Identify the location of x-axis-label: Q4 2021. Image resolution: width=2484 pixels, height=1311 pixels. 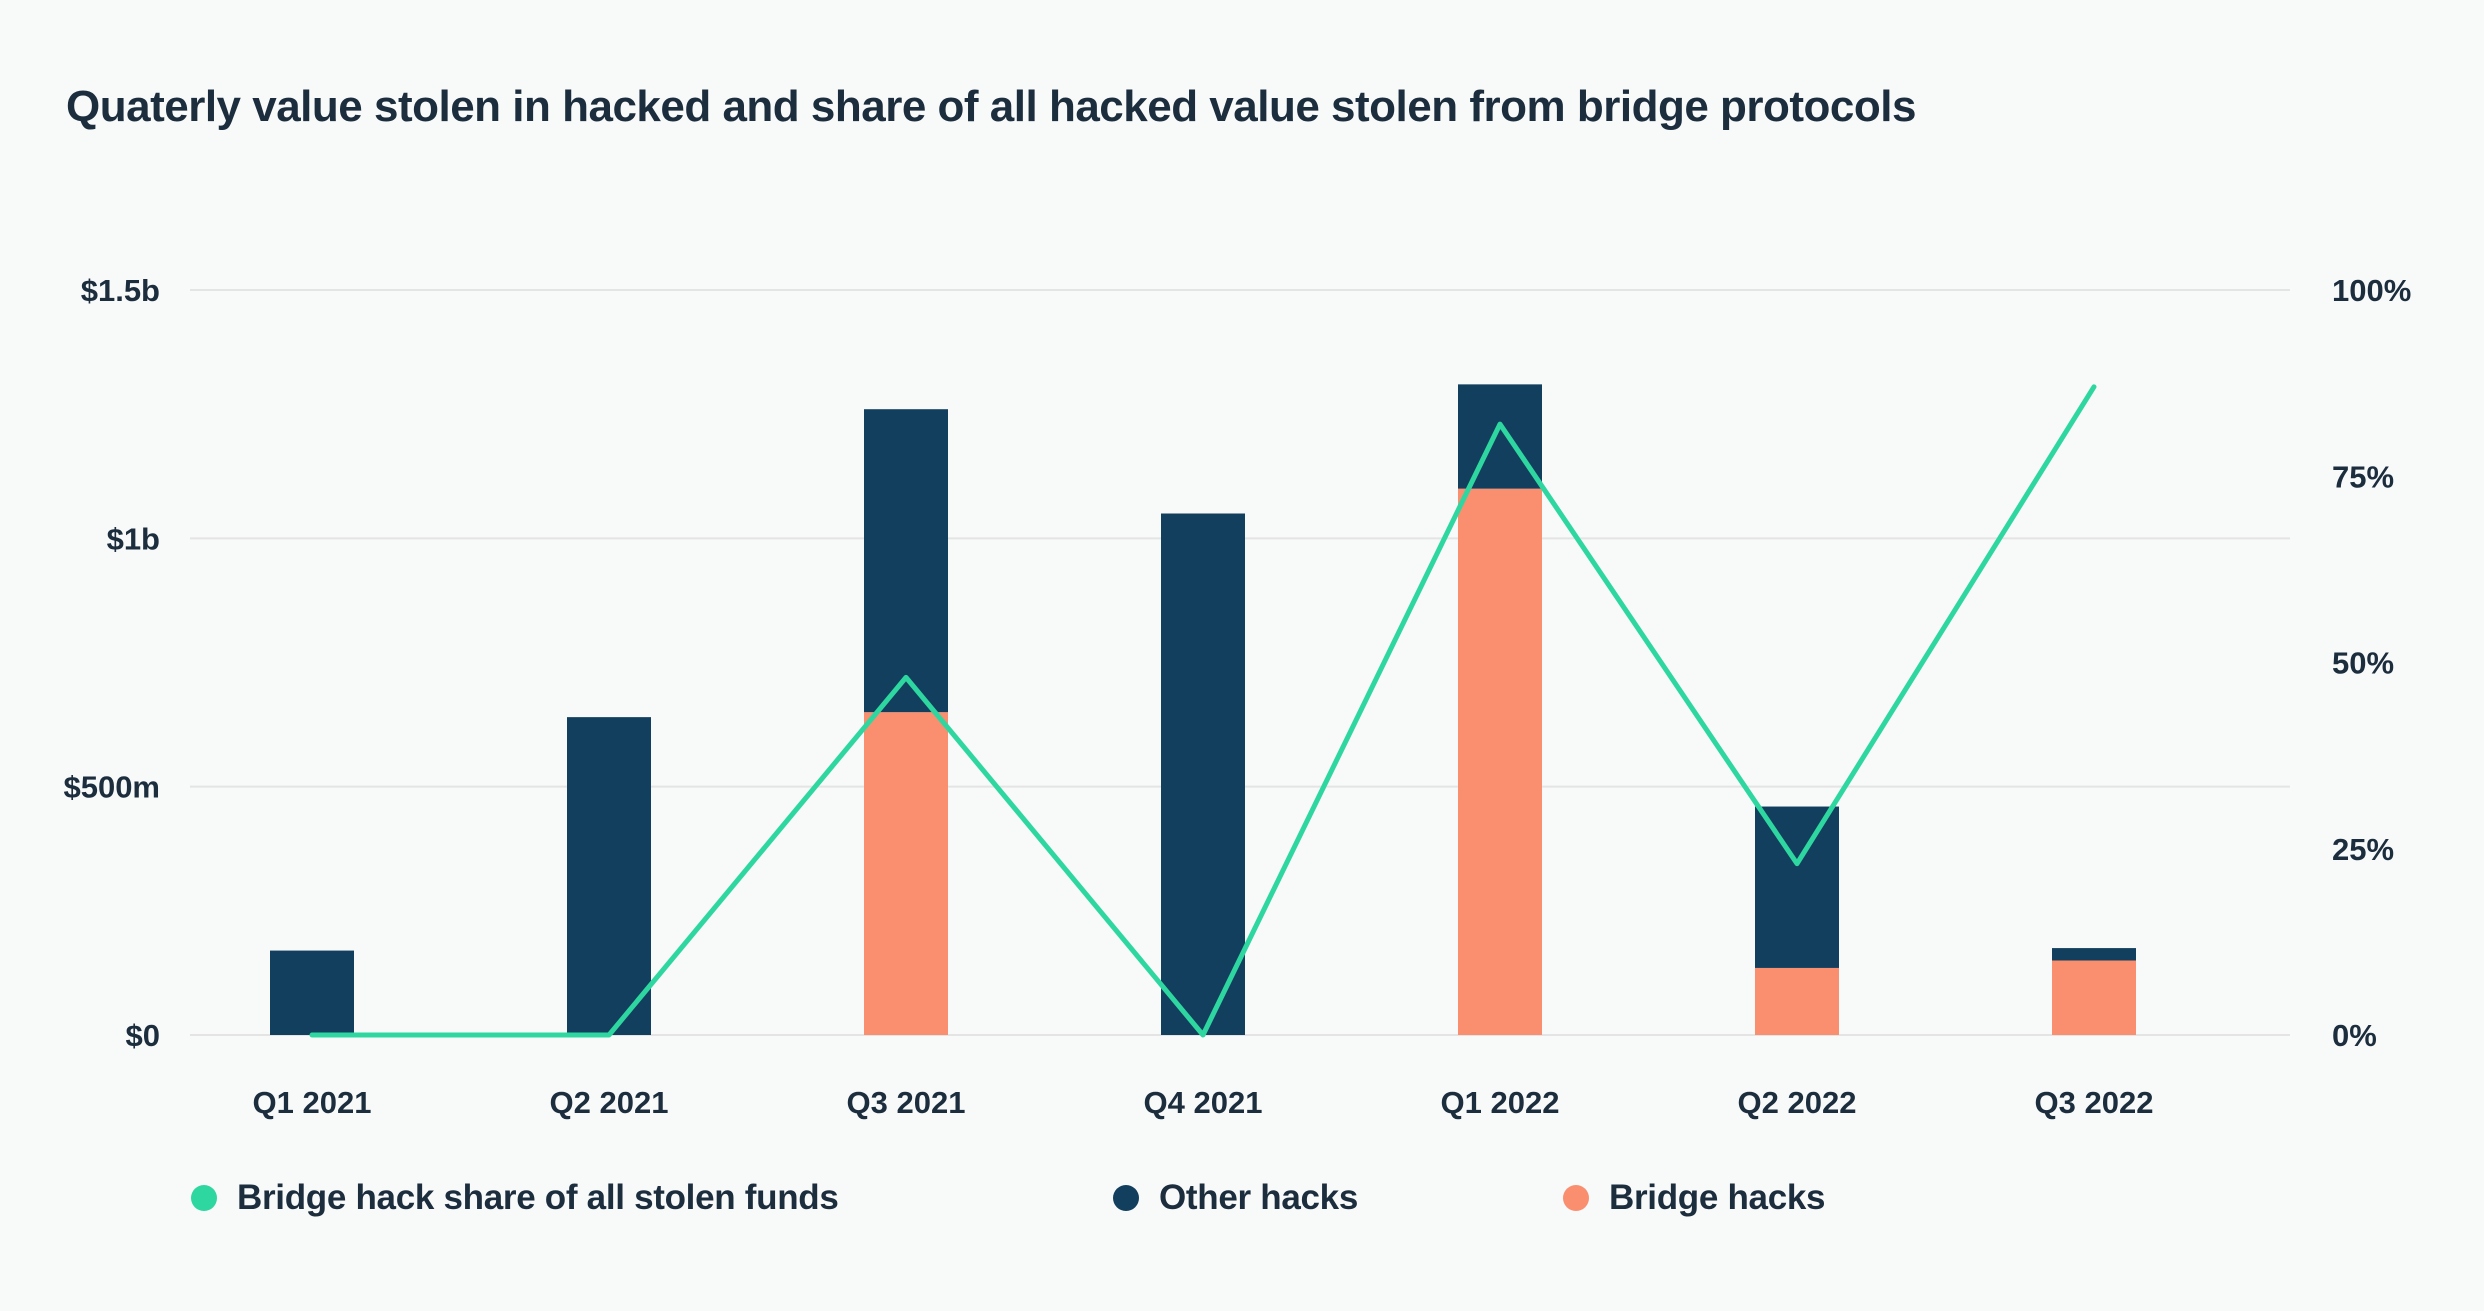
(1203, 1102).